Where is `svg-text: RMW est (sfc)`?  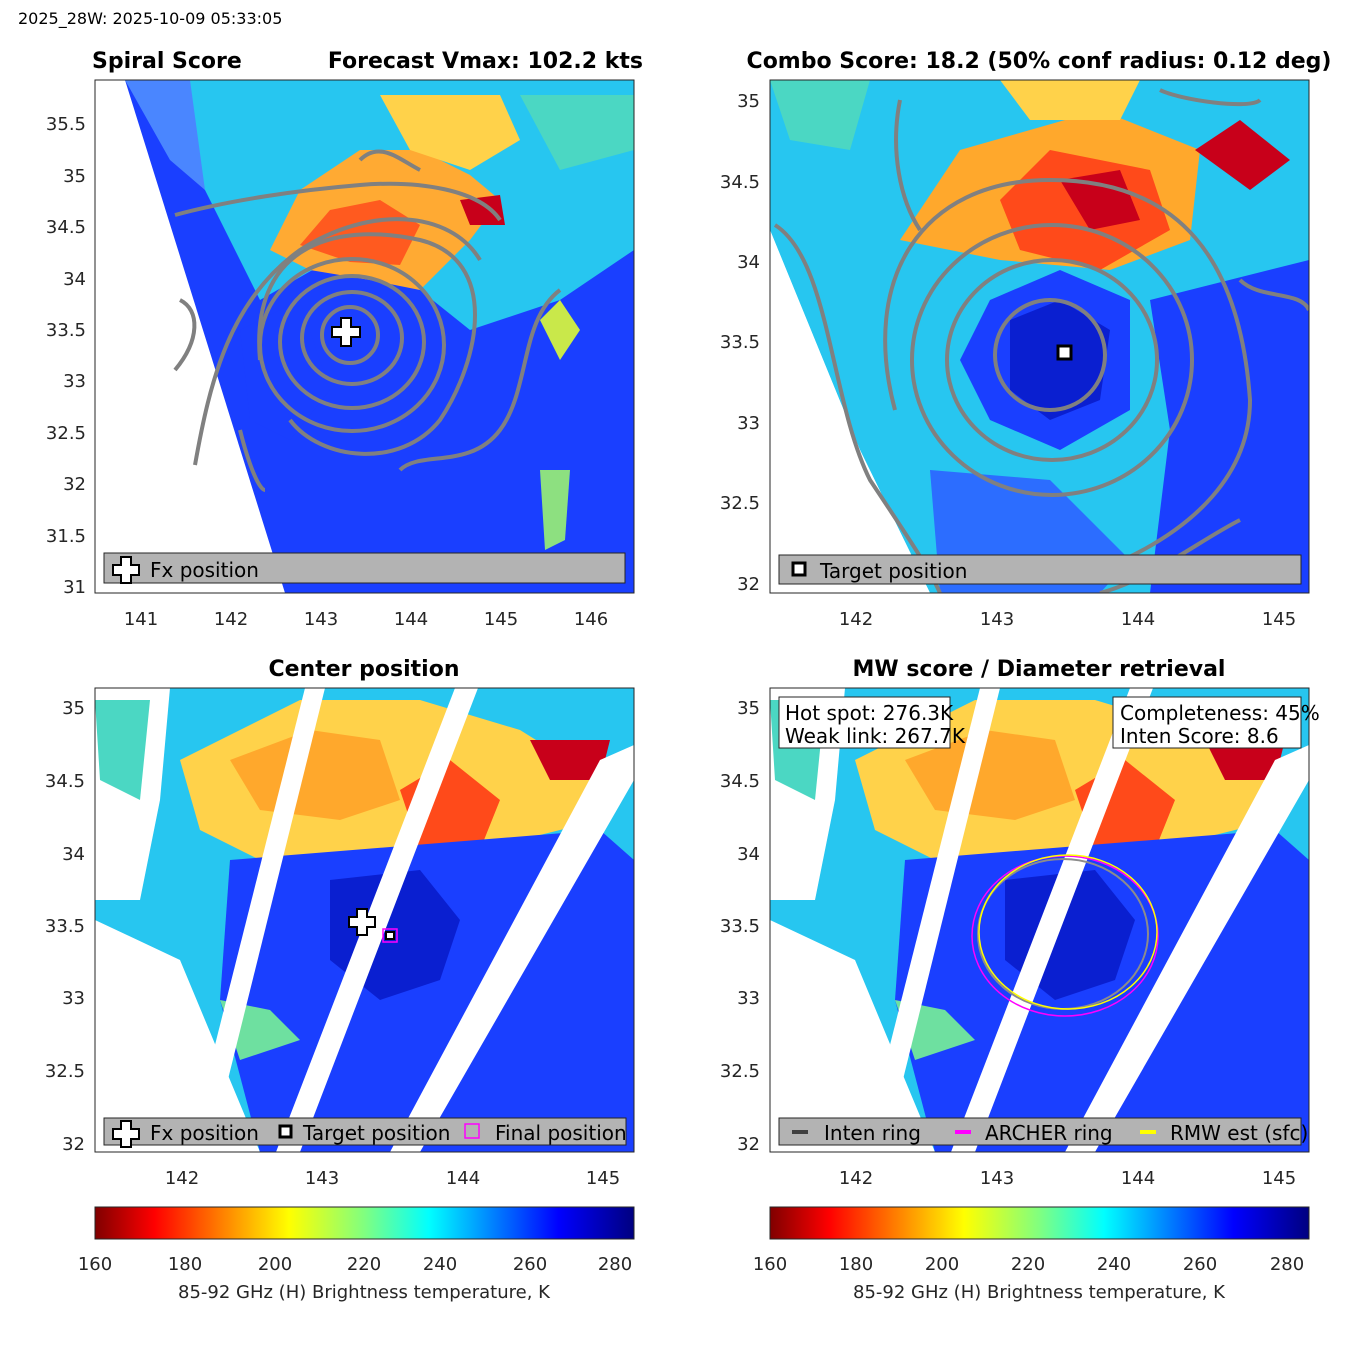
svg-text: RMW est (sfc) is located at coordinates (1239, 1133).